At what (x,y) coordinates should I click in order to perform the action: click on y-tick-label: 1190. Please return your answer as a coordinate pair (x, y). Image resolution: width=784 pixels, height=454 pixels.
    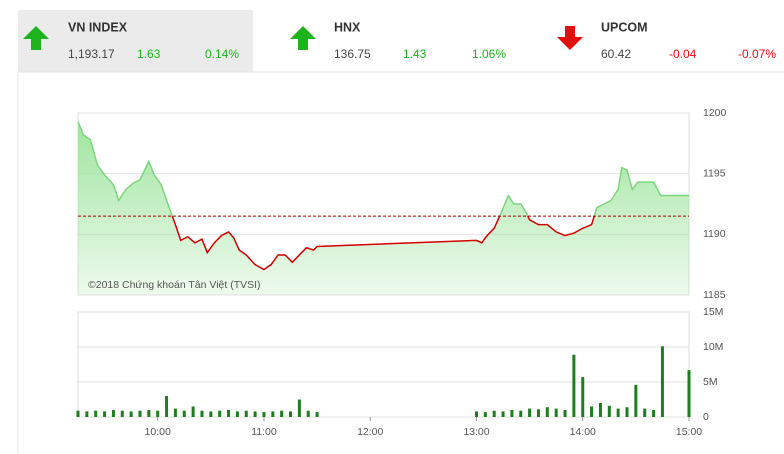
    Looking at the image, I should click on (714, 234).